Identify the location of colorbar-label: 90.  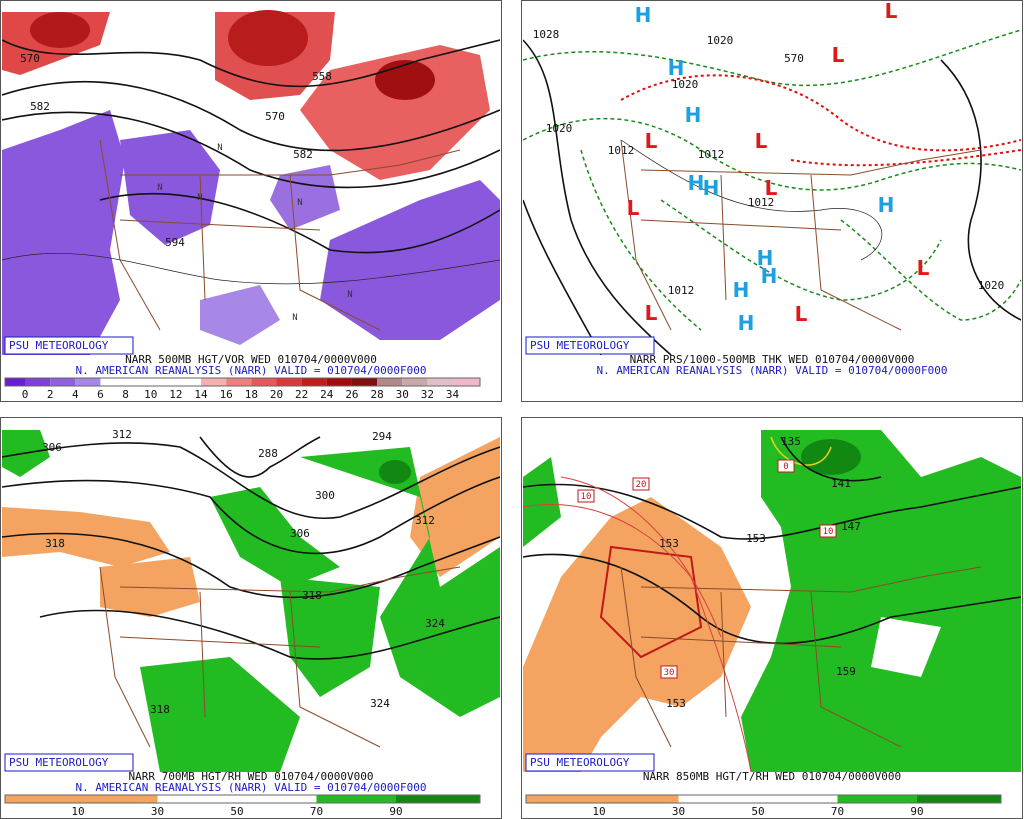
(395, 811).